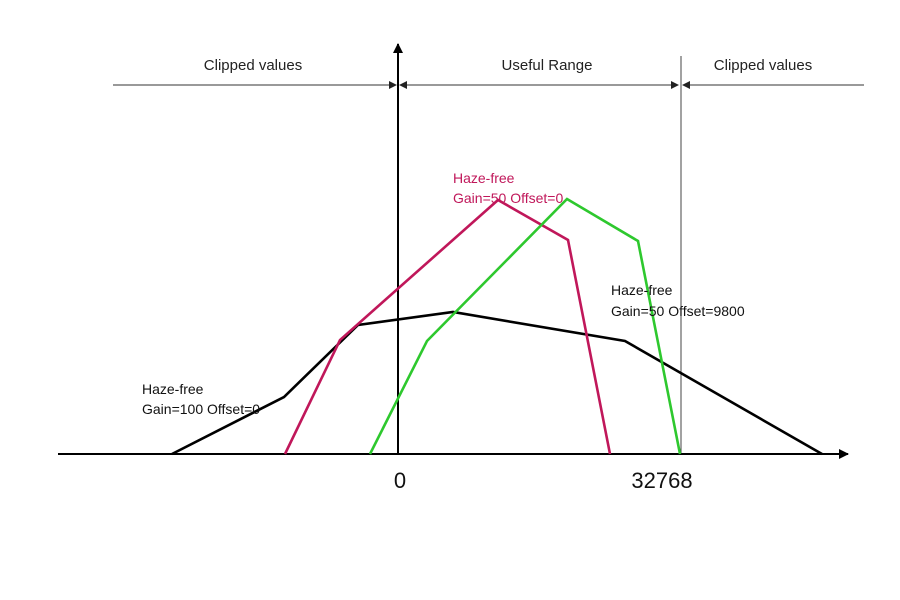 Image resolution: width=900 pixels, height=600 pixels. What do you see at coordinates (508, 198) in the screenshot?
I see `label-gain50-offset0-params: Gain=50 Offset=0` at bounding box center [508, 198].